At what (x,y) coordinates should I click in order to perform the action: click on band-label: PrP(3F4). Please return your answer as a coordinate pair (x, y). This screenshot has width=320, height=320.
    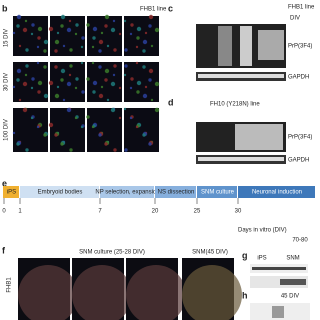
    Looking at the image, I should click on (300, 138).